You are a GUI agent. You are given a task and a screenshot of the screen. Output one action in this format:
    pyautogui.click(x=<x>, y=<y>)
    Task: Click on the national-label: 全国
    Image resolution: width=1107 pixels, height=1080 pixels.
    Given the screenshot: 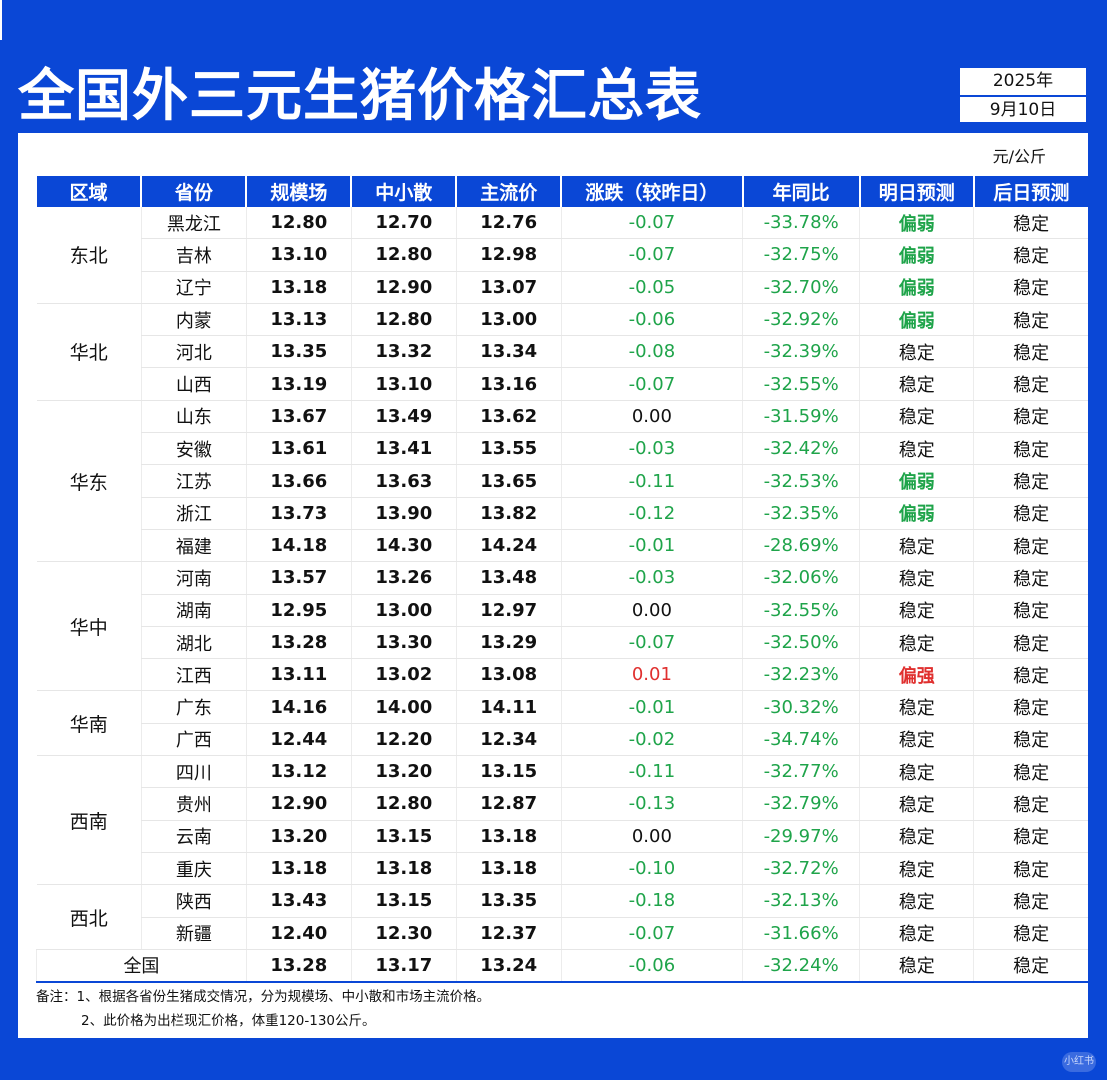 What is the action you would take?
    pyautogui.click(x=141, y=966)
    